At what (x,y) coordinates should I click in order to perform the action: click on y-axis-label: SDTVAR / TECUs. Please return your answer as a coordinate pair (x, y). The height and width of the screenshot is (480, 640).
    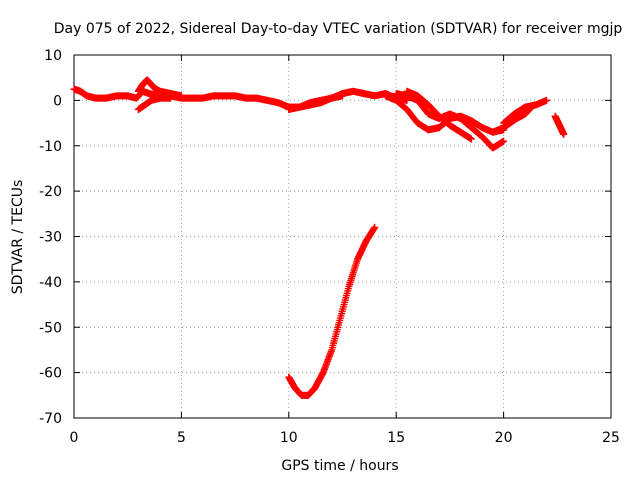
    Looking at the image, I should click on (18, 237).